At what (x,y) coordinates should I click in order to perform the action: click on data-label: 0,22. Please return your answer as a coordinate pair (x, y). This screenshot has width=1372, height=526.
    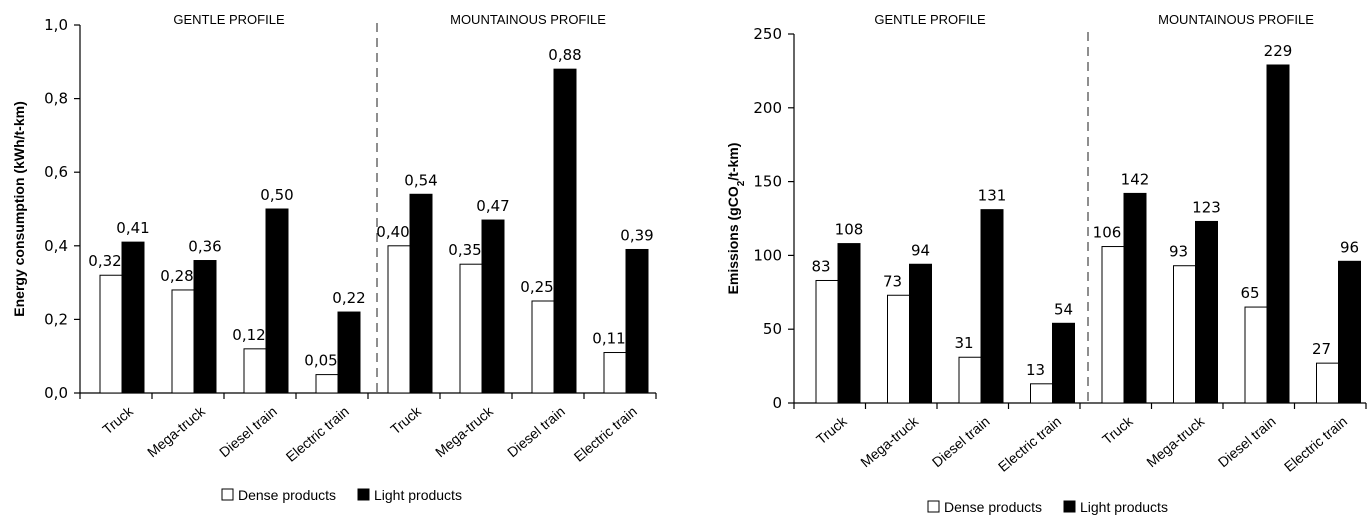
    Looking at the image, I should click on (348, 298).